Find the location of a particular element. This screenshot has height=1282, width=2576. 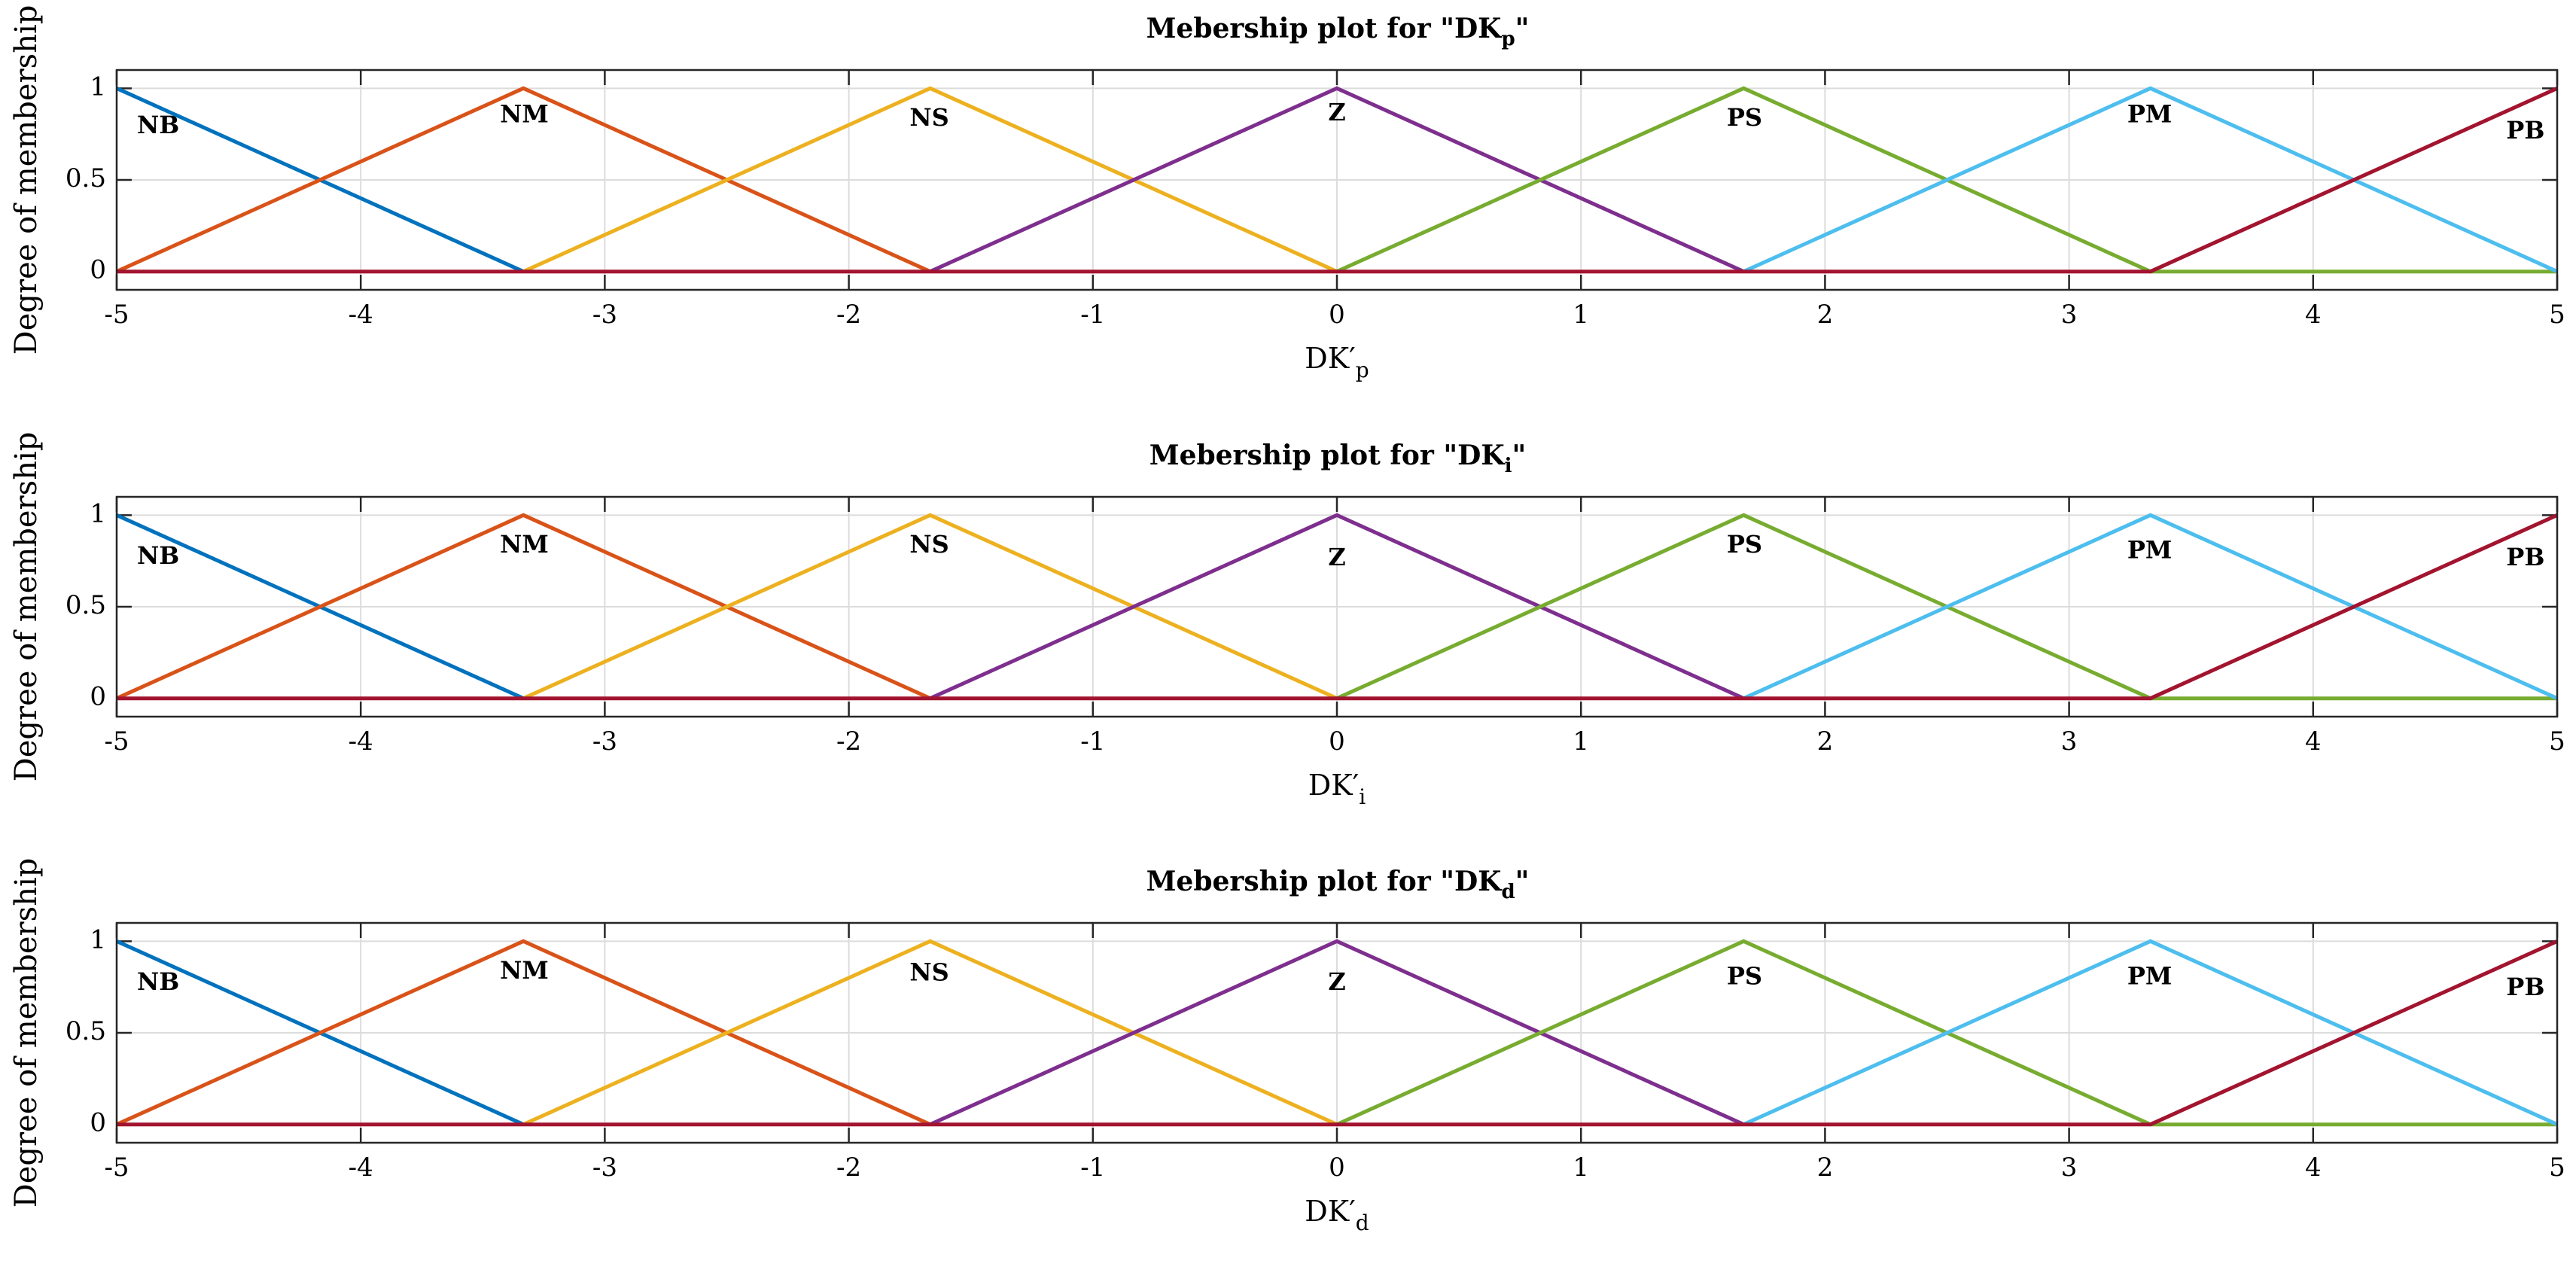

x-axis-label: DK′p is located at coordinates (1337, 362).